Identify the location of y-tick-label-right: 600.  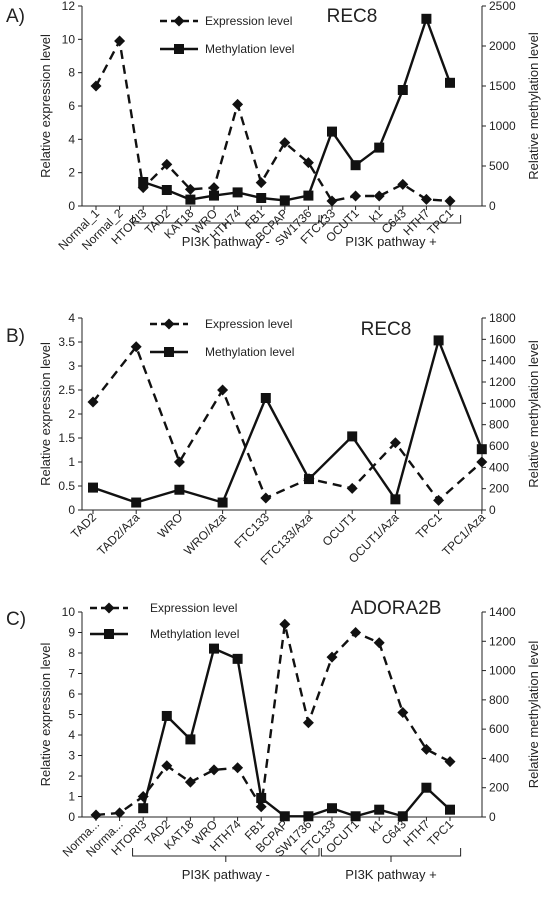
(499, 446).